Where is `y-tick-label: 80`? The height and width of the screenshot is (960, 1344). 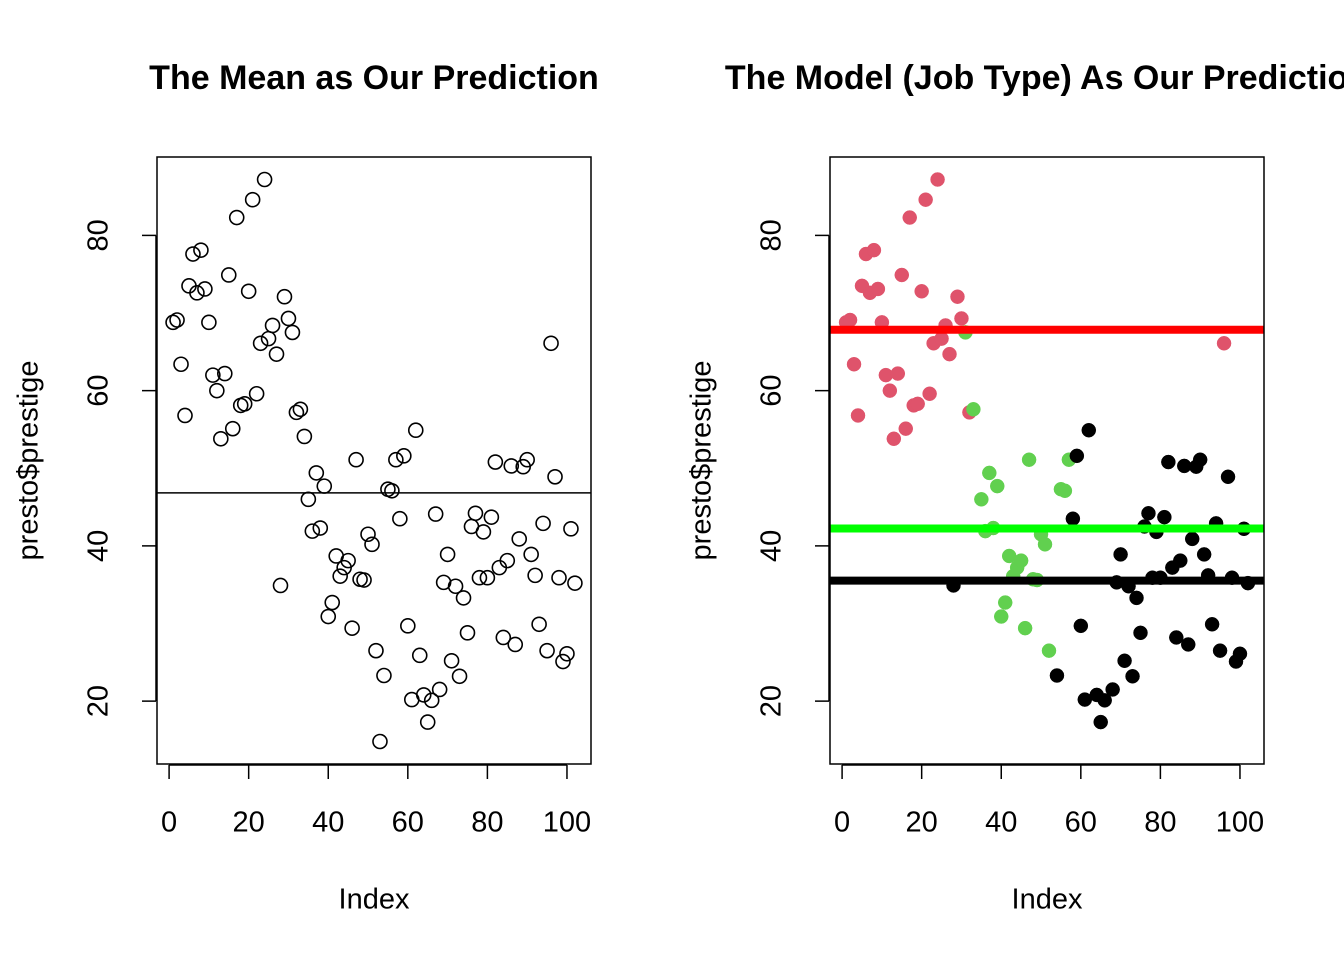
y-tick-label: 80 is located at coordinates (772, 235).